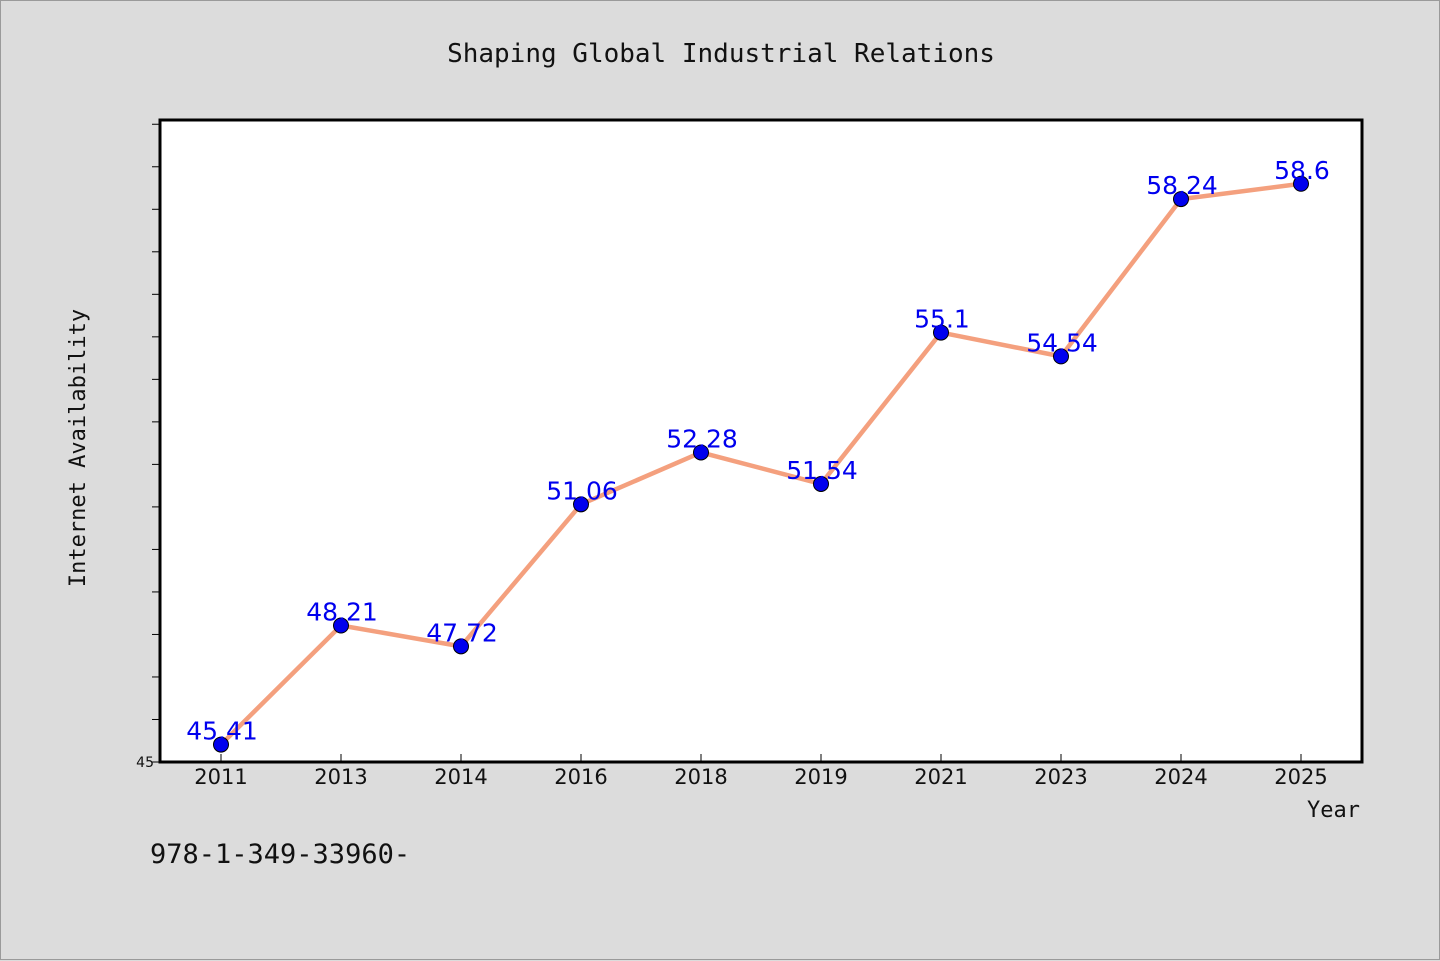 The image size is (1440, 961). Describe the element at coordinates (222, 731) in the screenshot. I see `data-label: 45.41` at that location.